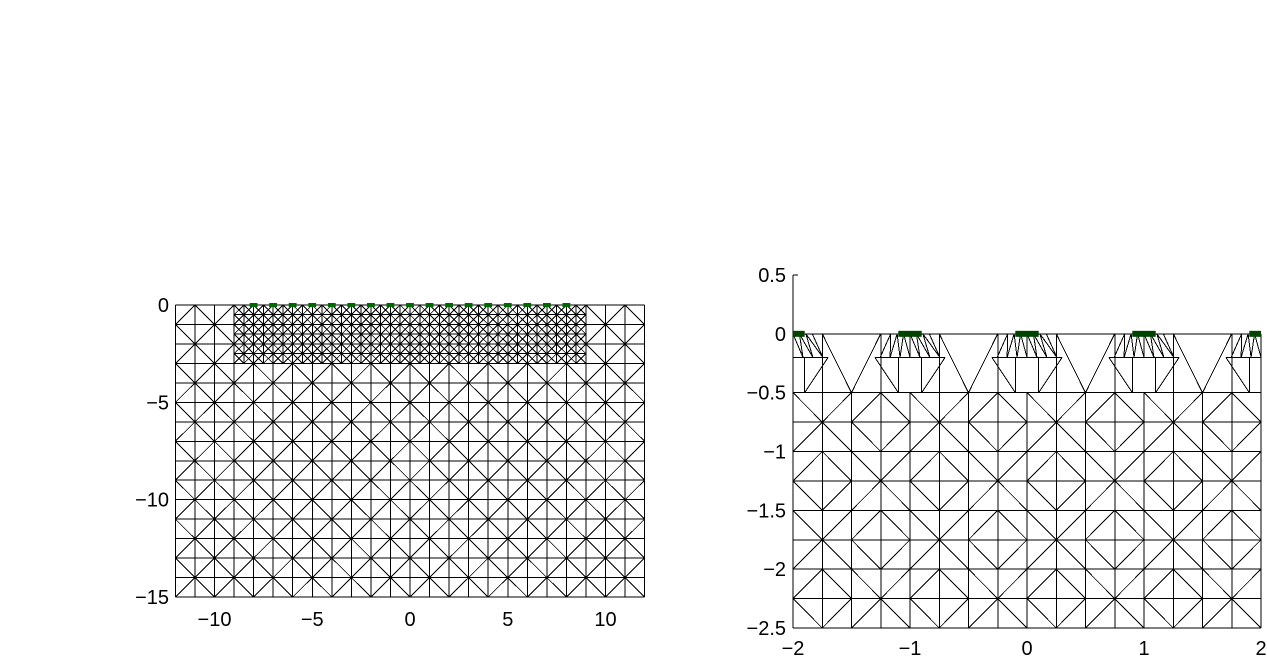 The height and width of the screenshot is (656, 1267). I want to click on y-tick-label: 0, so click(163, 306).